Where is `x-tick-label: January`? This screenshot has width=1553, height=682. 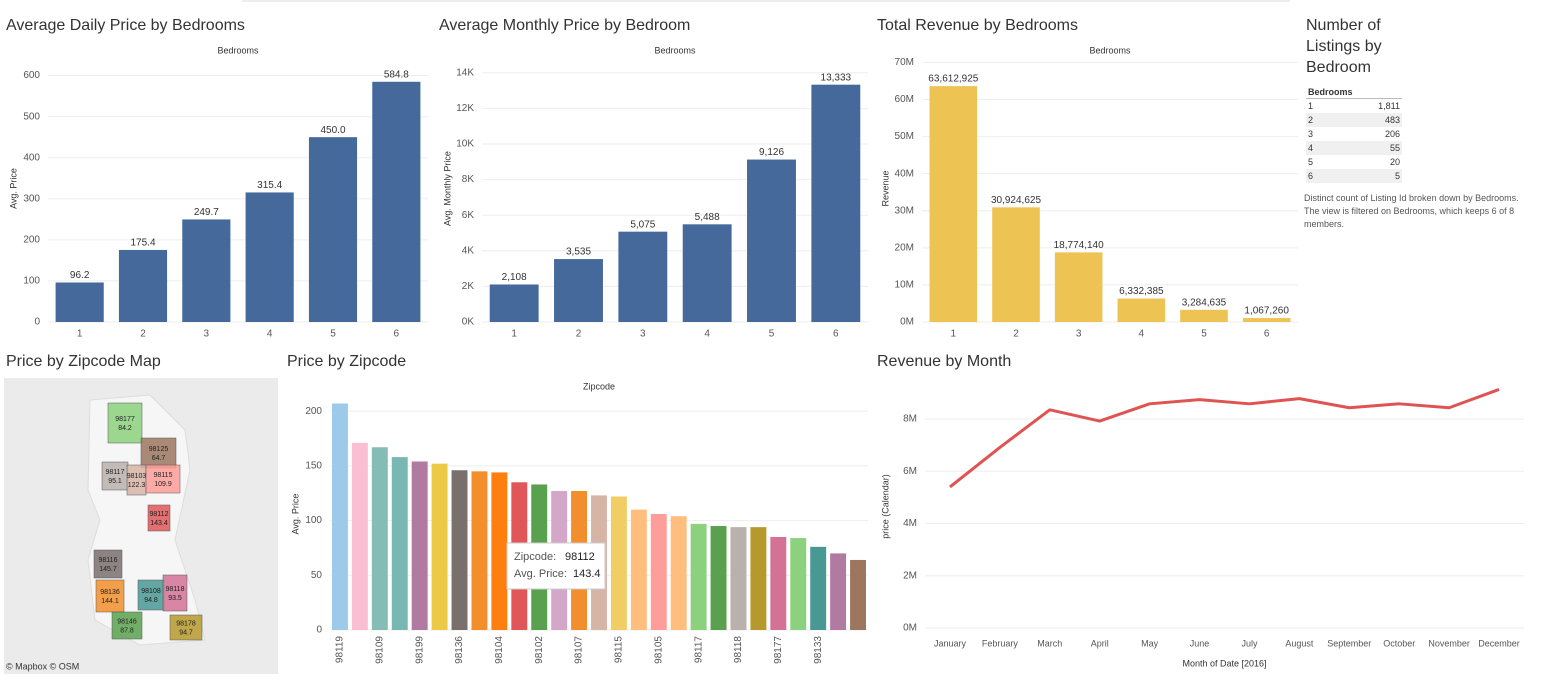
x-tick-label: January is located at coordinates (950, 643).